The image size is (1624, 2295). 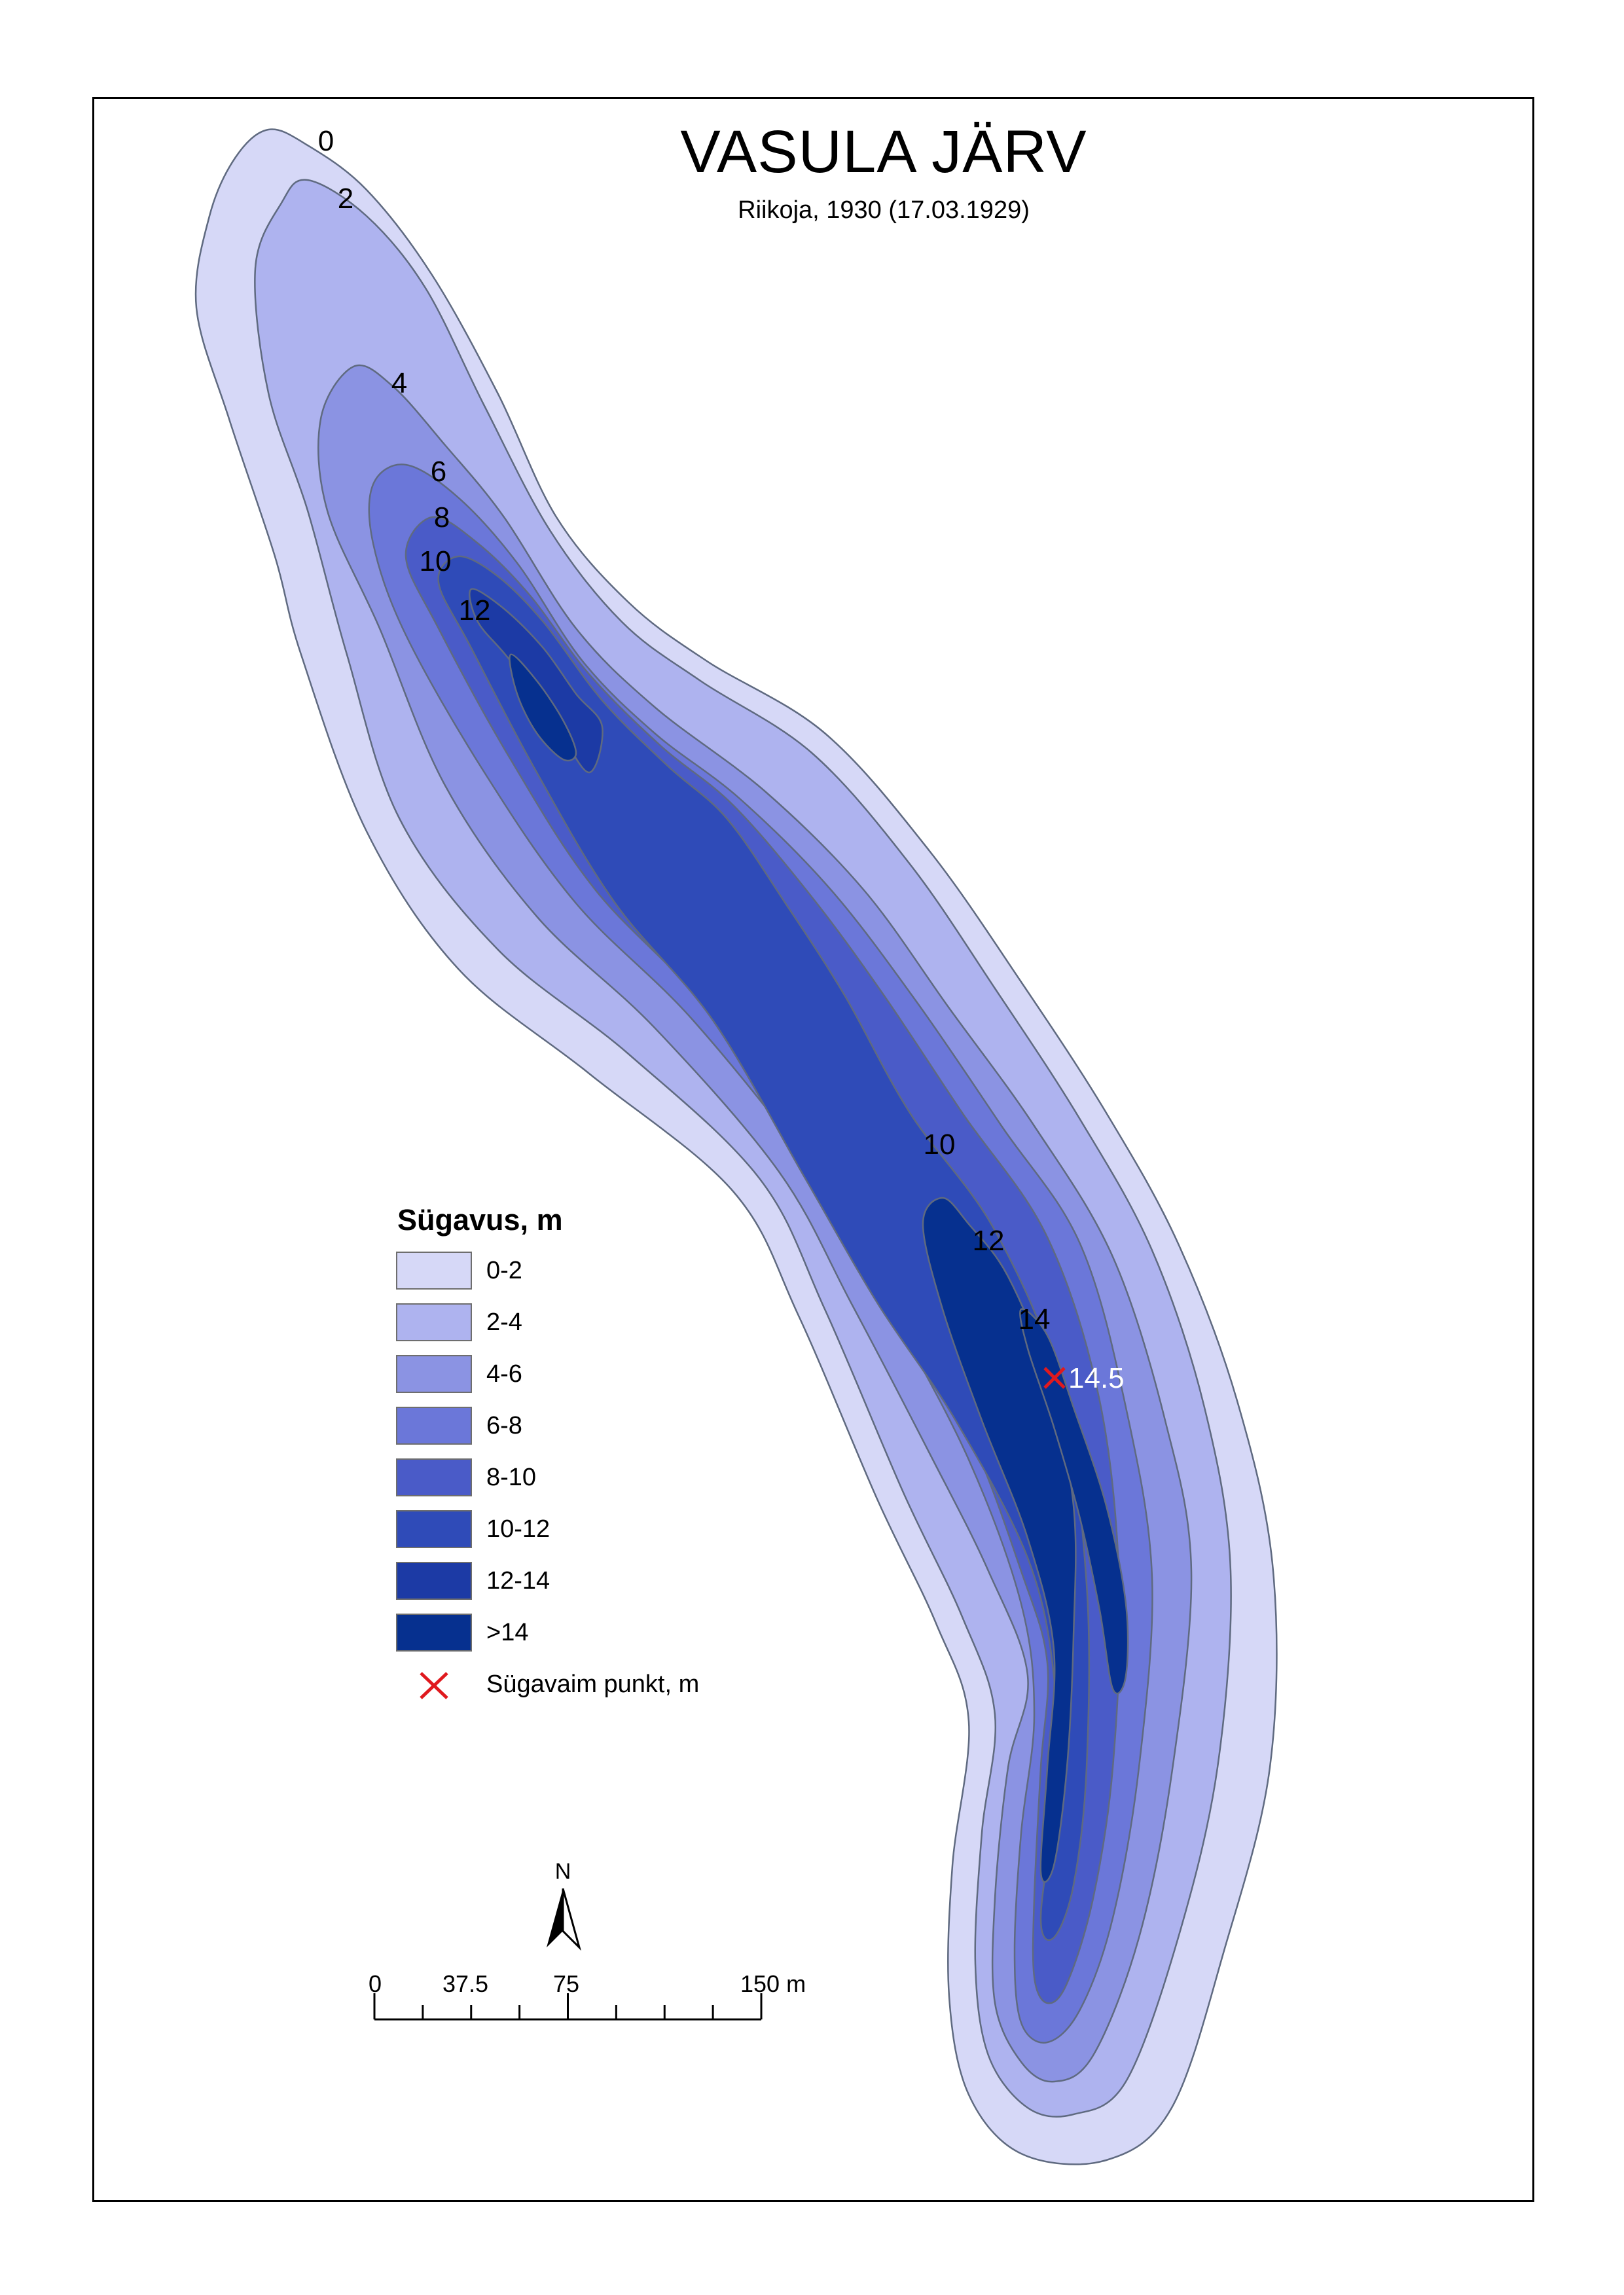 I want to click on legend-label: >14, so click(x=507, y=1633).